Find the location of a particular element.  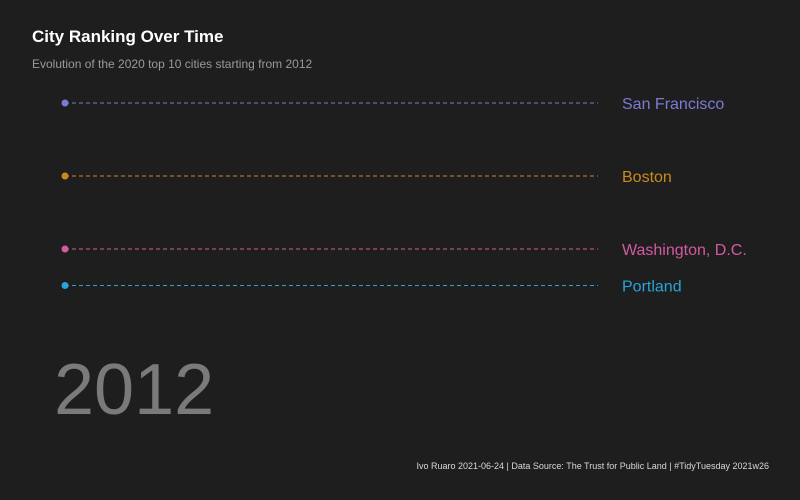

series-point-san-francisco is located at coordinates (65, 103).